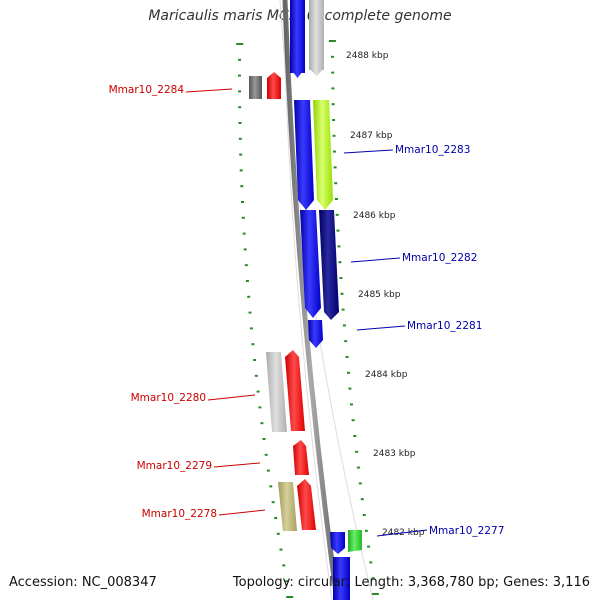 Image resolution: width=600 pixels, height=600 pixels. I want to click on gene-label-2280: Mmar10_2280, so click(168, 398).